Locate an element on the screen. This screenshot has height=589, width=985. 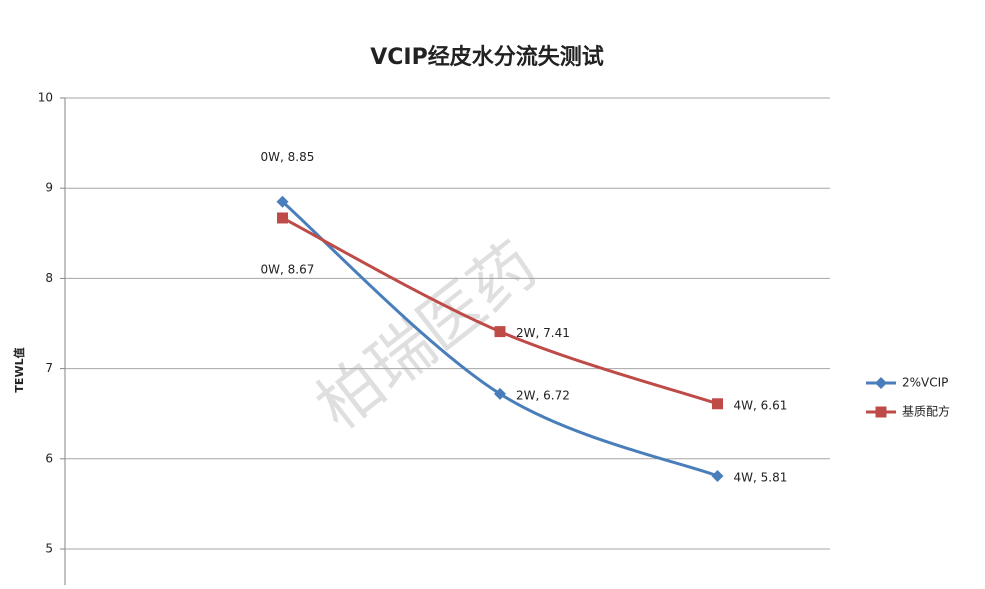
data-label: 2W, 6.72 is located at coordinates (543, 395).